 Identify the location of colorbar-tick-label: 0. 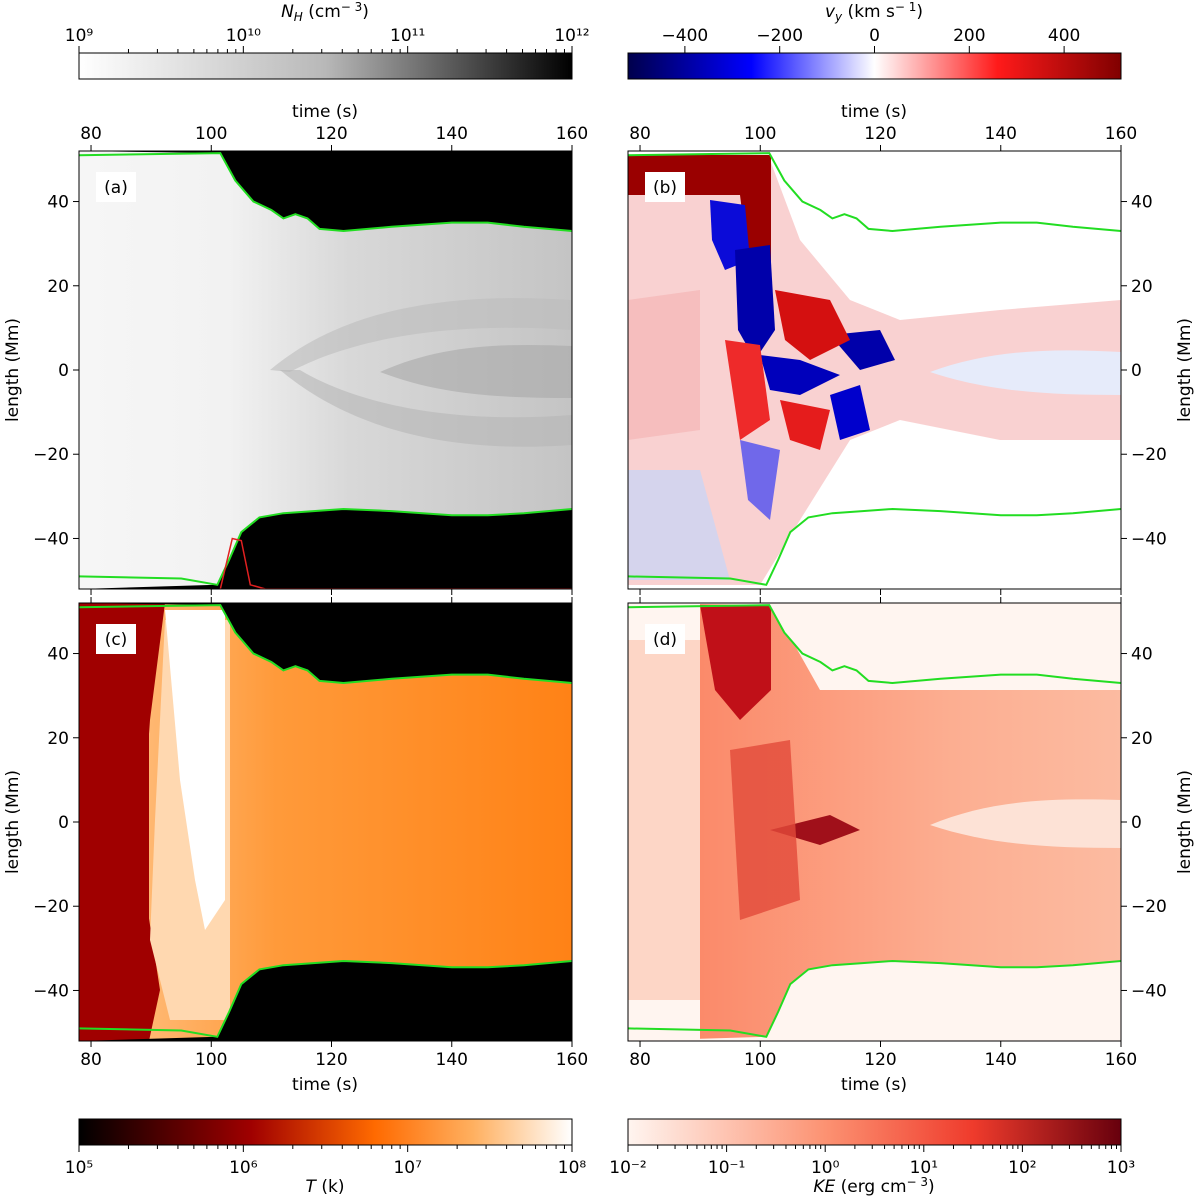
(874, 36).